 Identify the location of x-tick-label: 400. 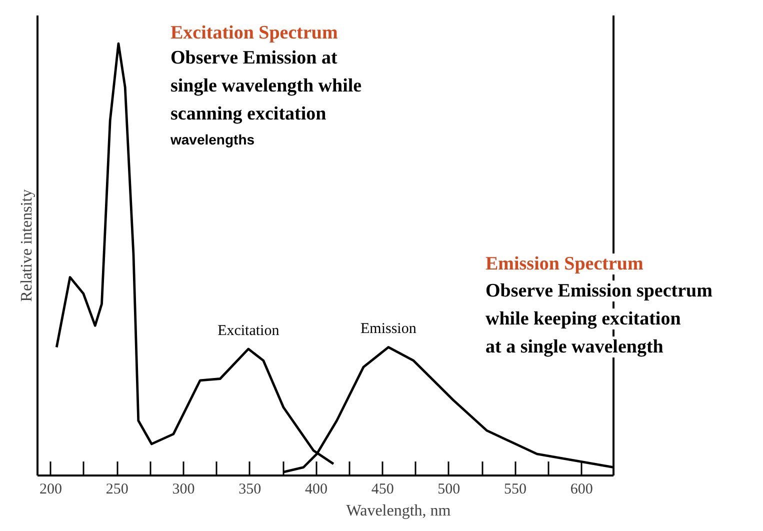
(316, 490).